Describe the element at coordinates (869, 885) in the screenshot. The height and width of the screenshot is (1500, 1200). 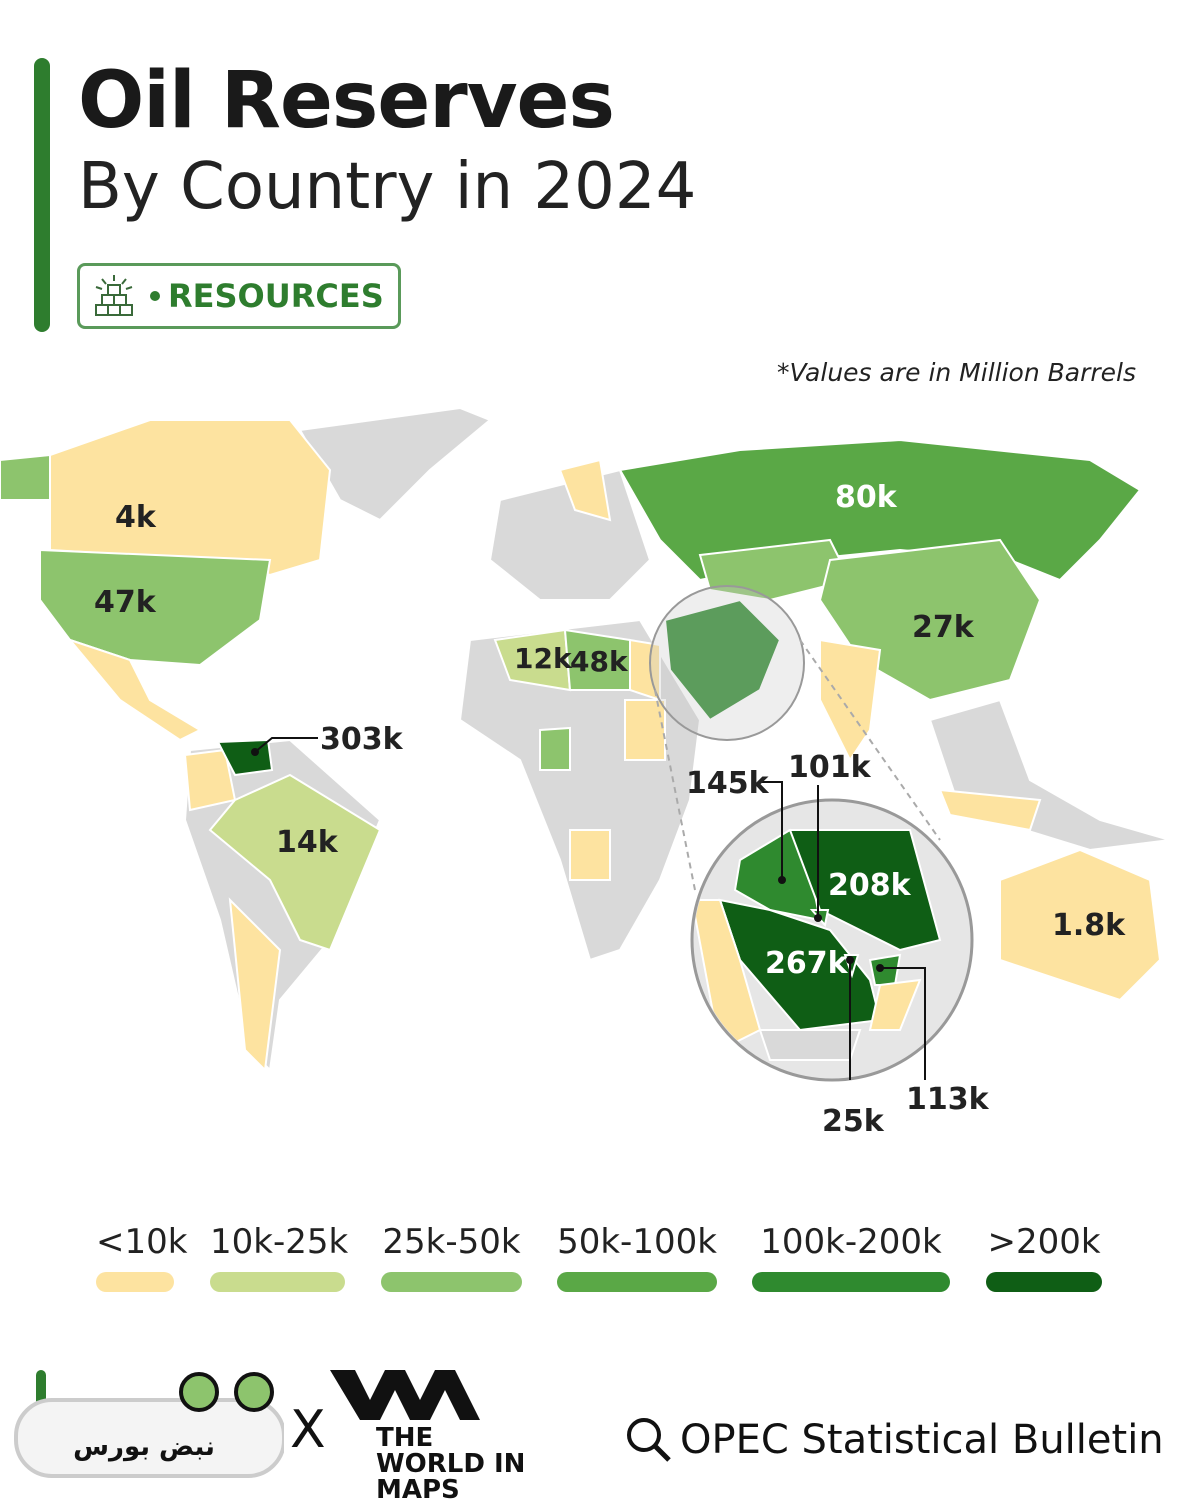
I see `label-iran: 208k` at that location.